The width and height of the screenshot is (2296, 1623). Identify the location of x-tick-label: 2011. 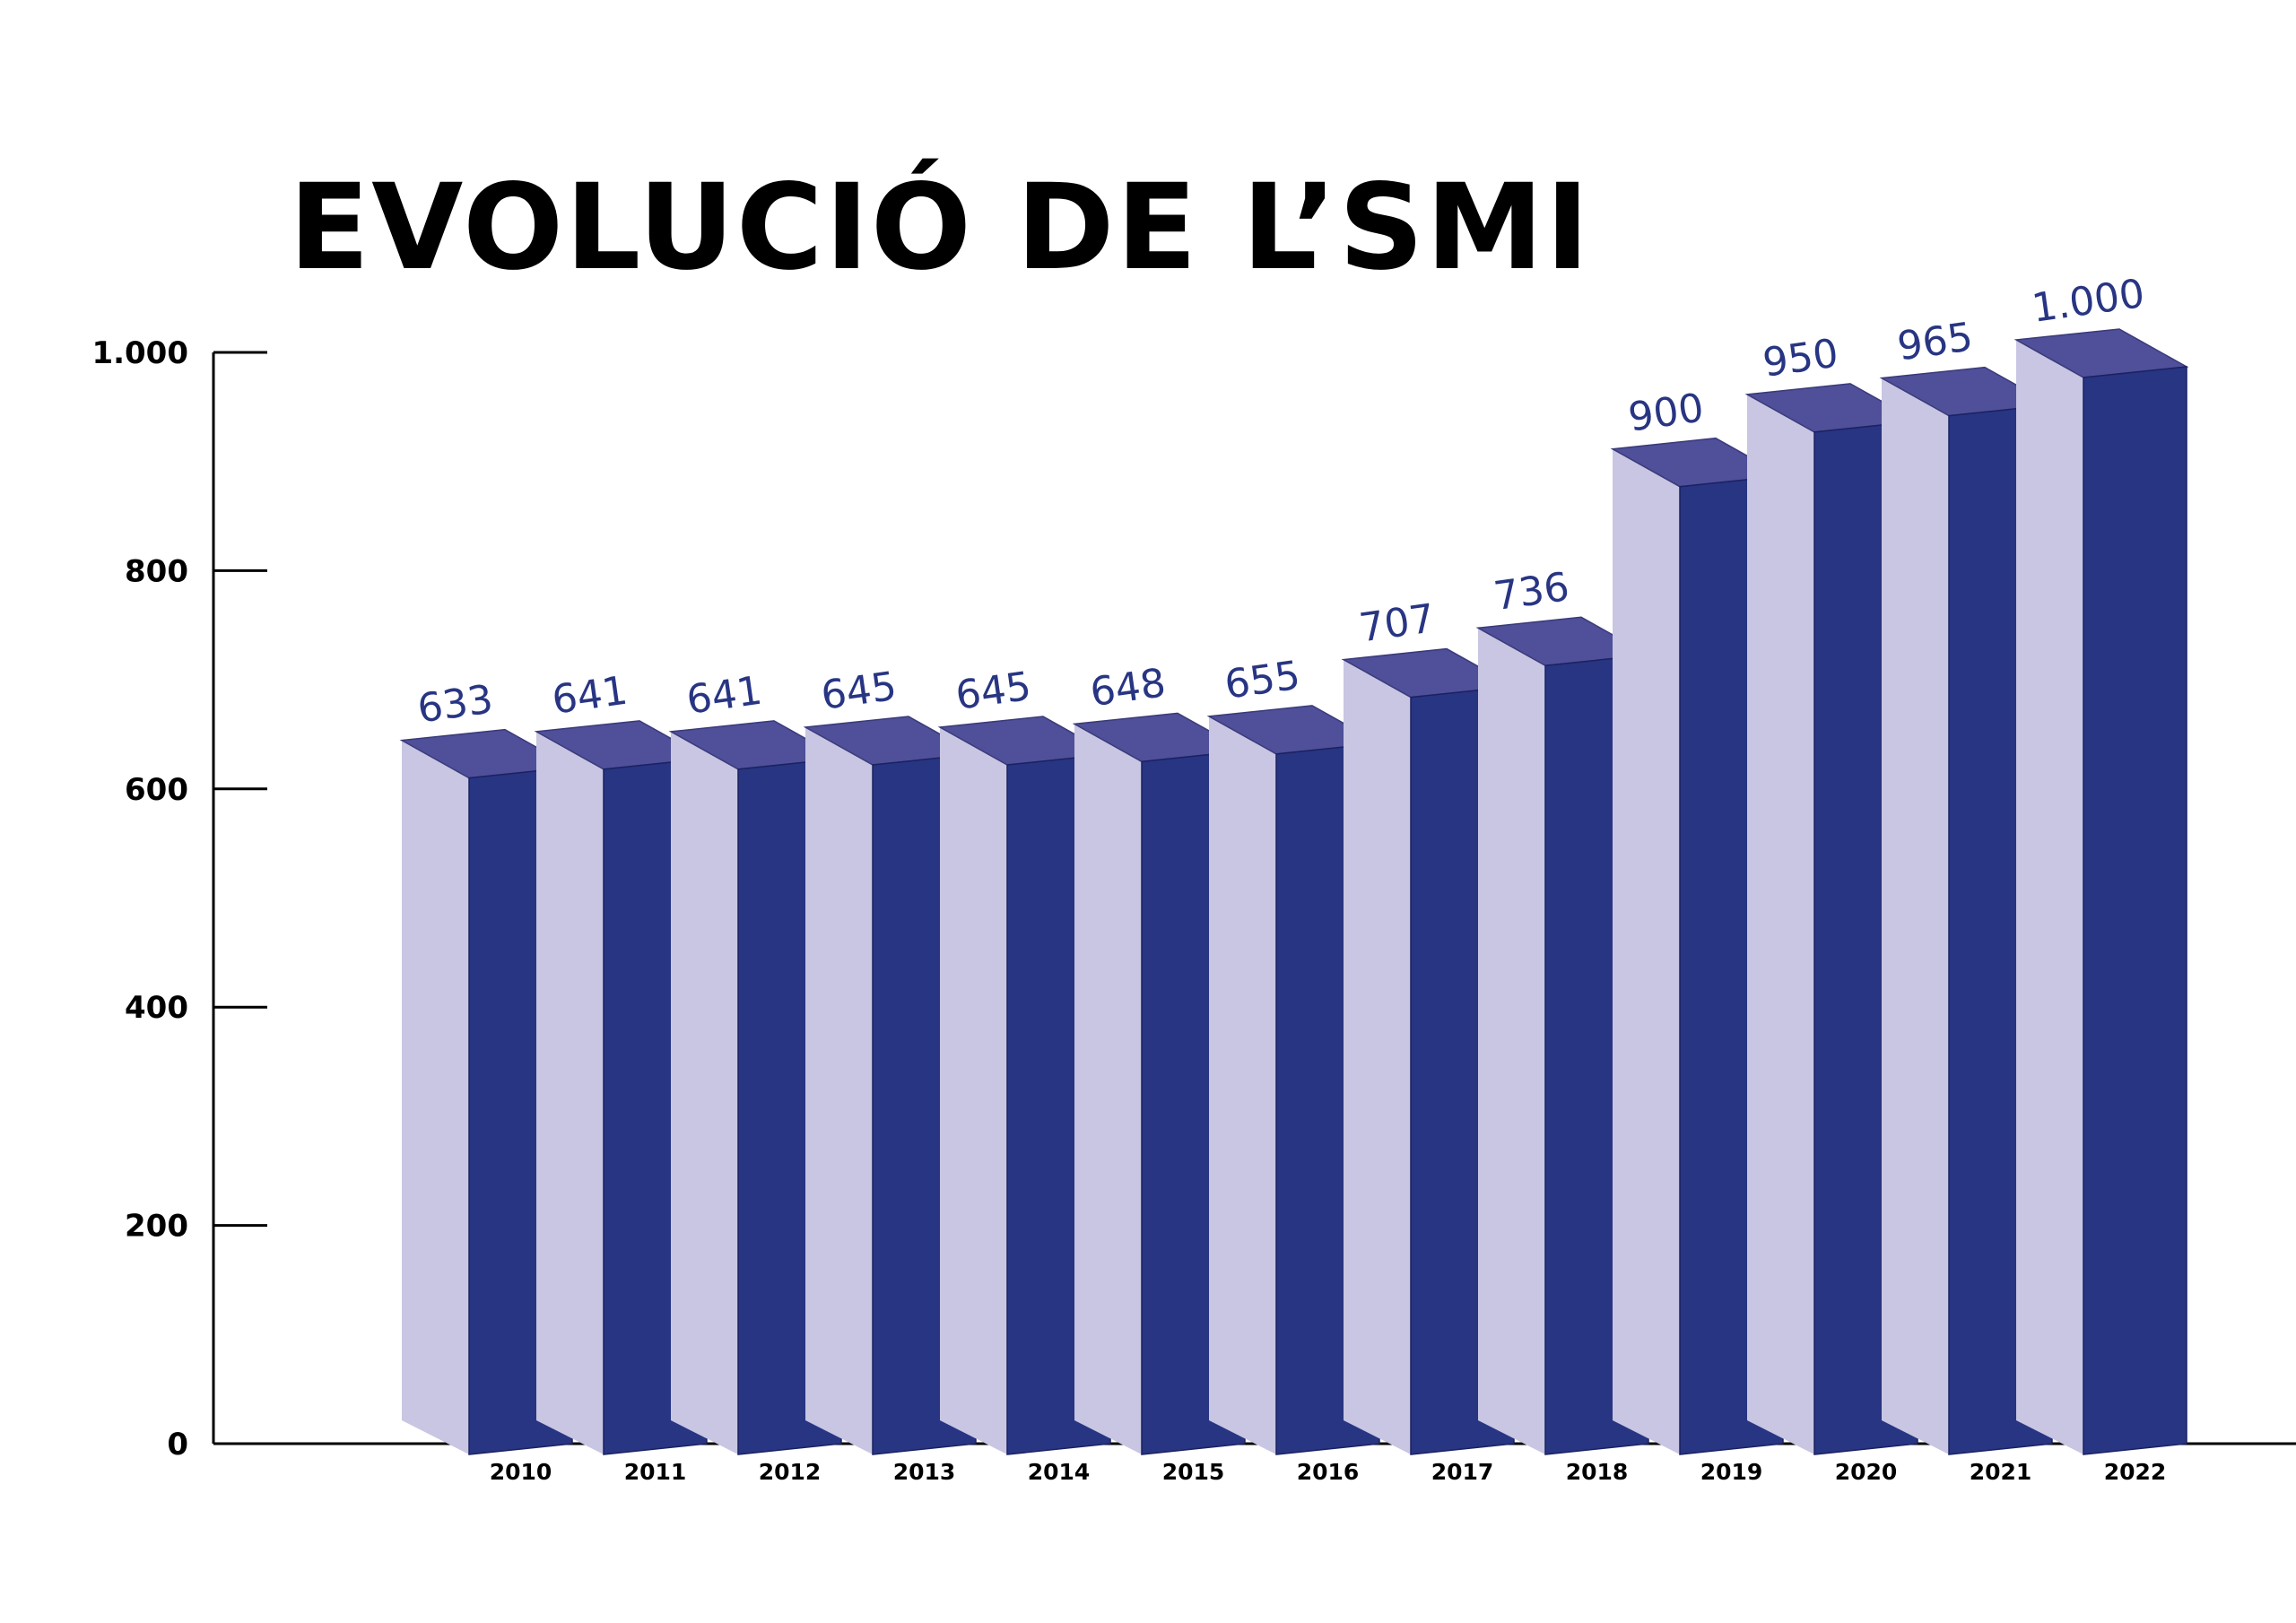
(655, 1472).